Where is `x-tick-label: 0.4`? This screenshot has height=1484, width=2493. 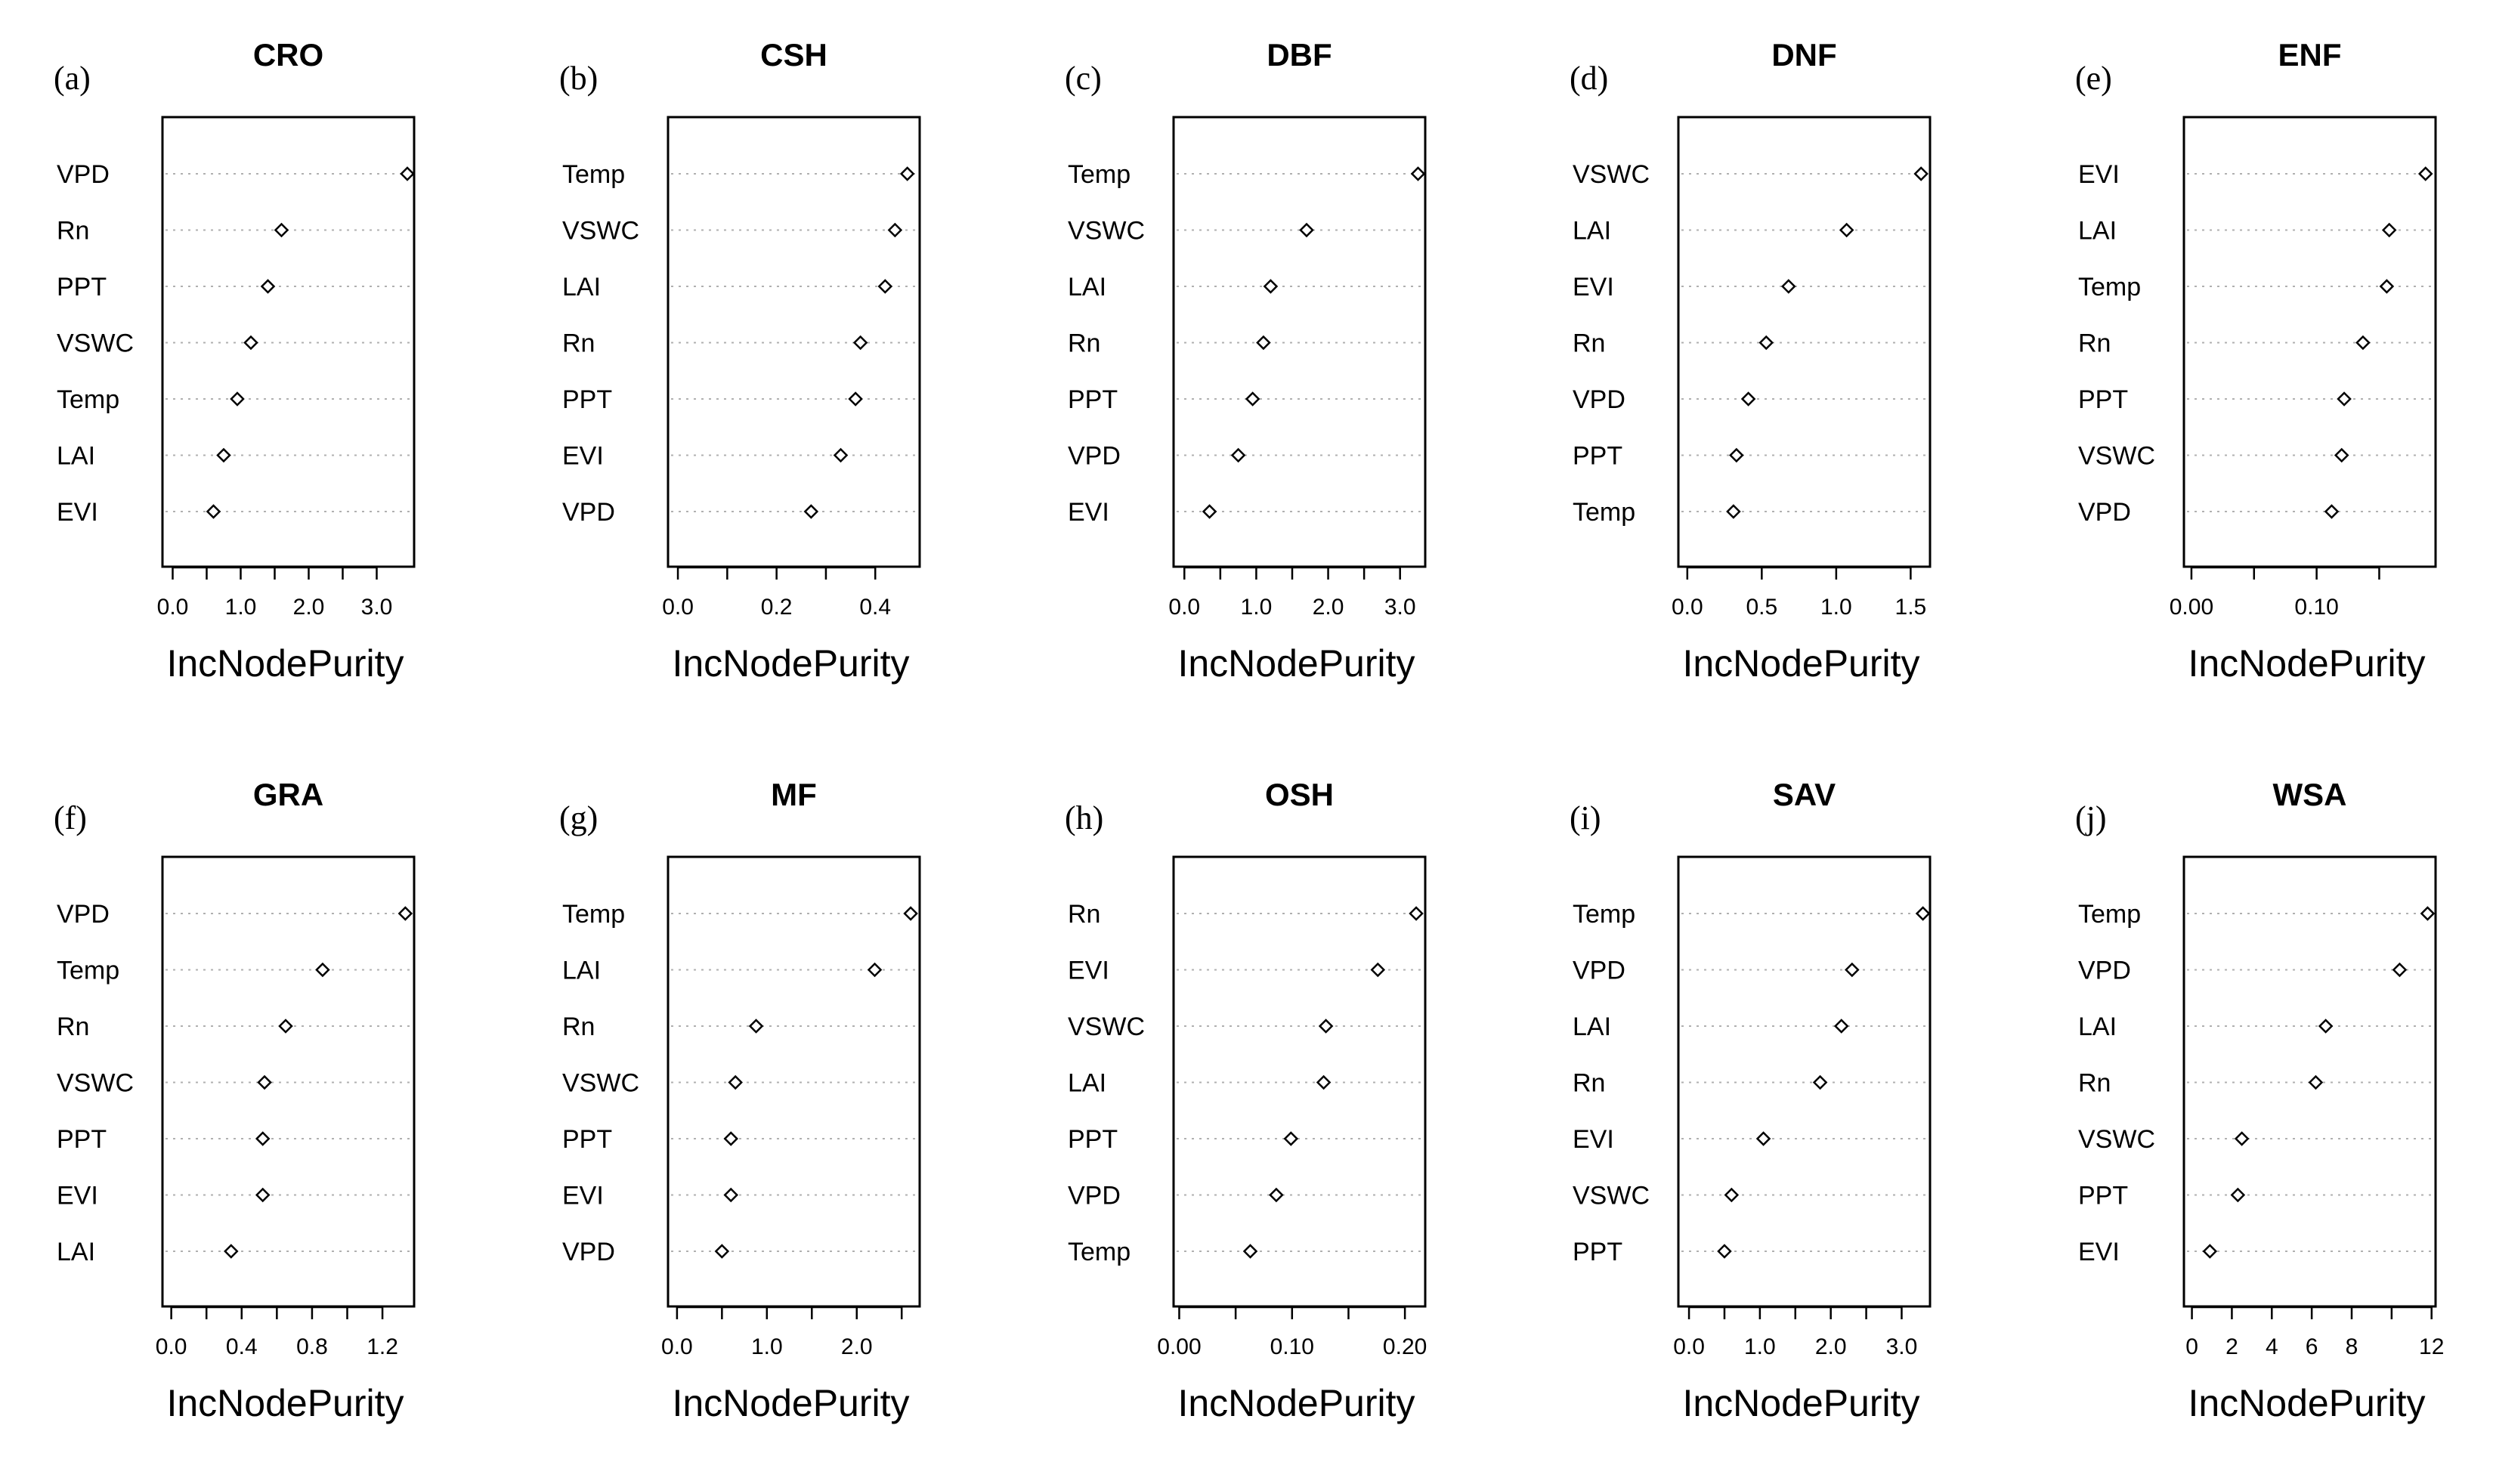 x-tick-label: 0.4 is located at coordinates (242, 1347).